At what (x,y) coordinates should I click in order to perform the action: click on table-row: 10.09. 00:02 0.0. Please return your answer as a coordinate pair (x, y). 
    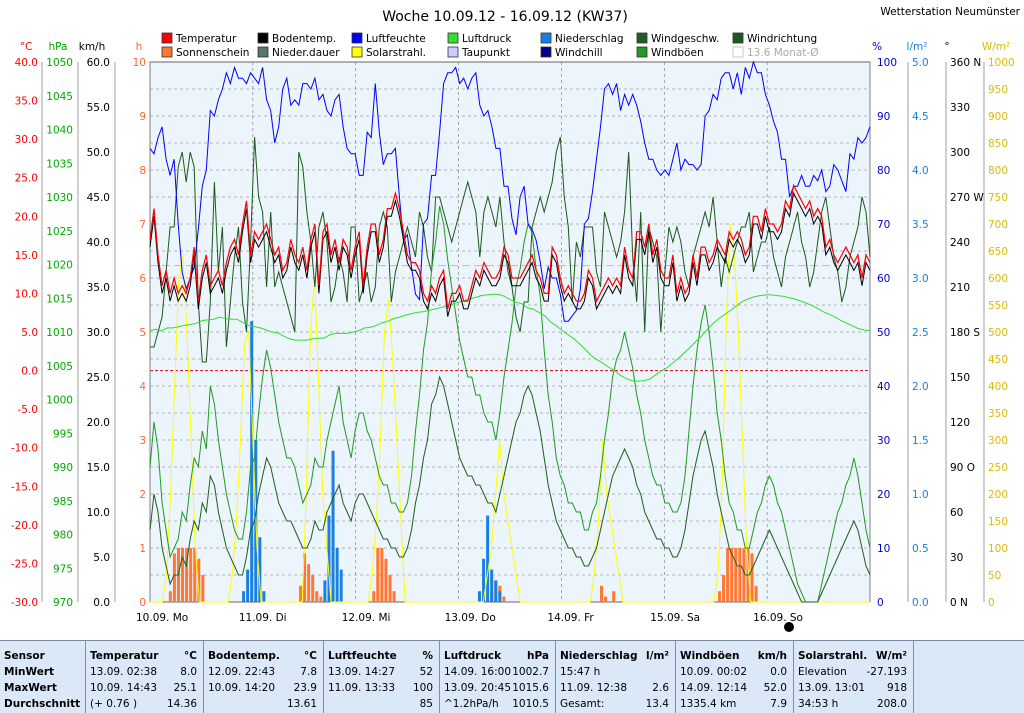
    Looking at the image, I should click on (736, 672).